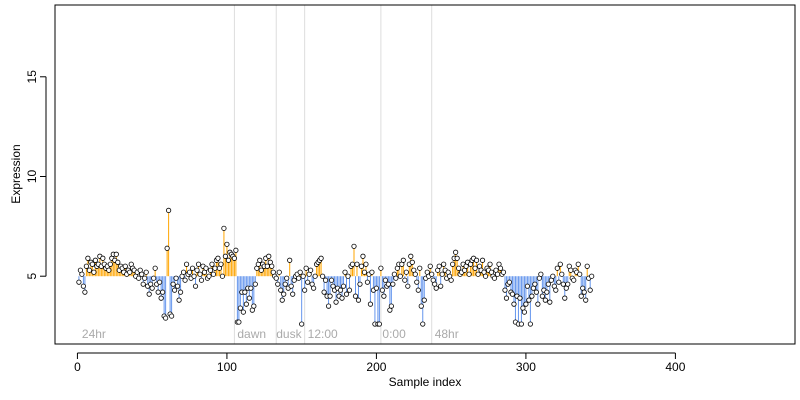  Describe the element at coordinates (289, 334) in the screenshot. I see `group-label: dusk` at that location.